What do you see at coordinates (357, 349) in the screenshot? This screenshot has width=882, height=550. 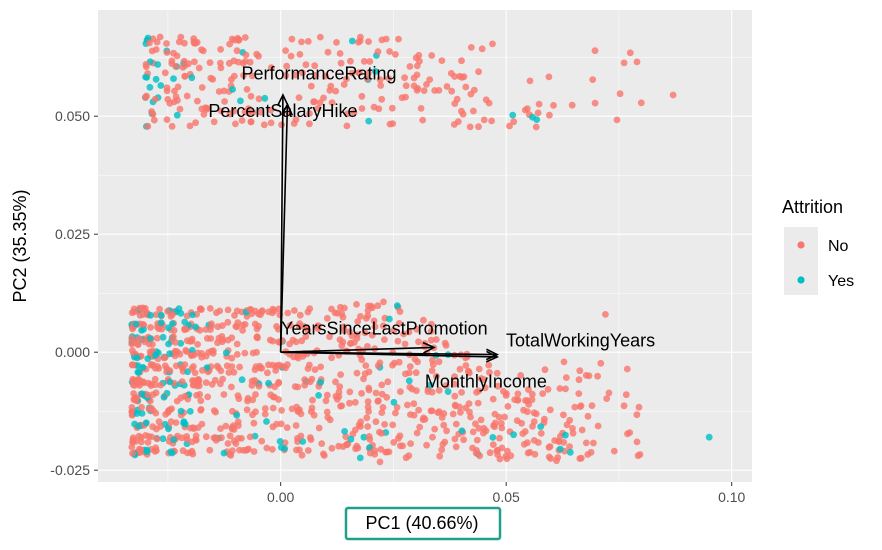 I see `loading-arrow-yearssincelastpromotion` at bounding box center [357, 349].